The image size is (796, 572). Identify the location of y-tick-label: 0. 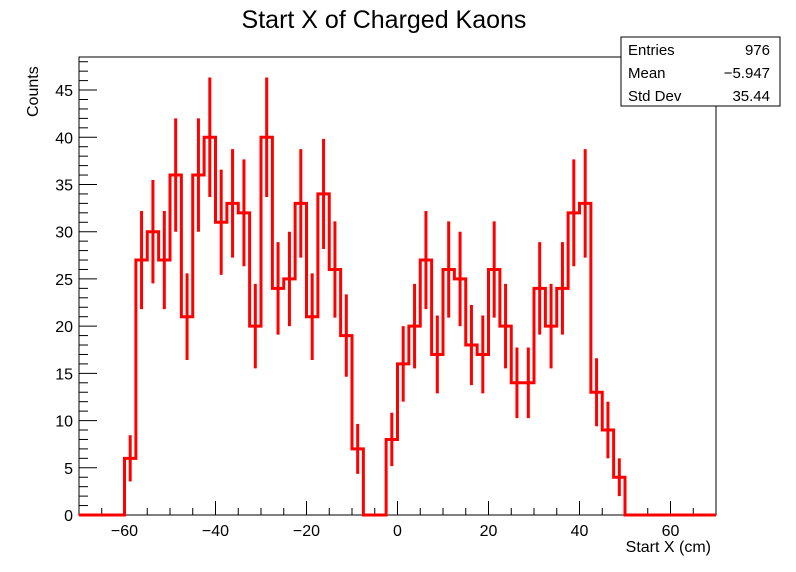
(68, 516).